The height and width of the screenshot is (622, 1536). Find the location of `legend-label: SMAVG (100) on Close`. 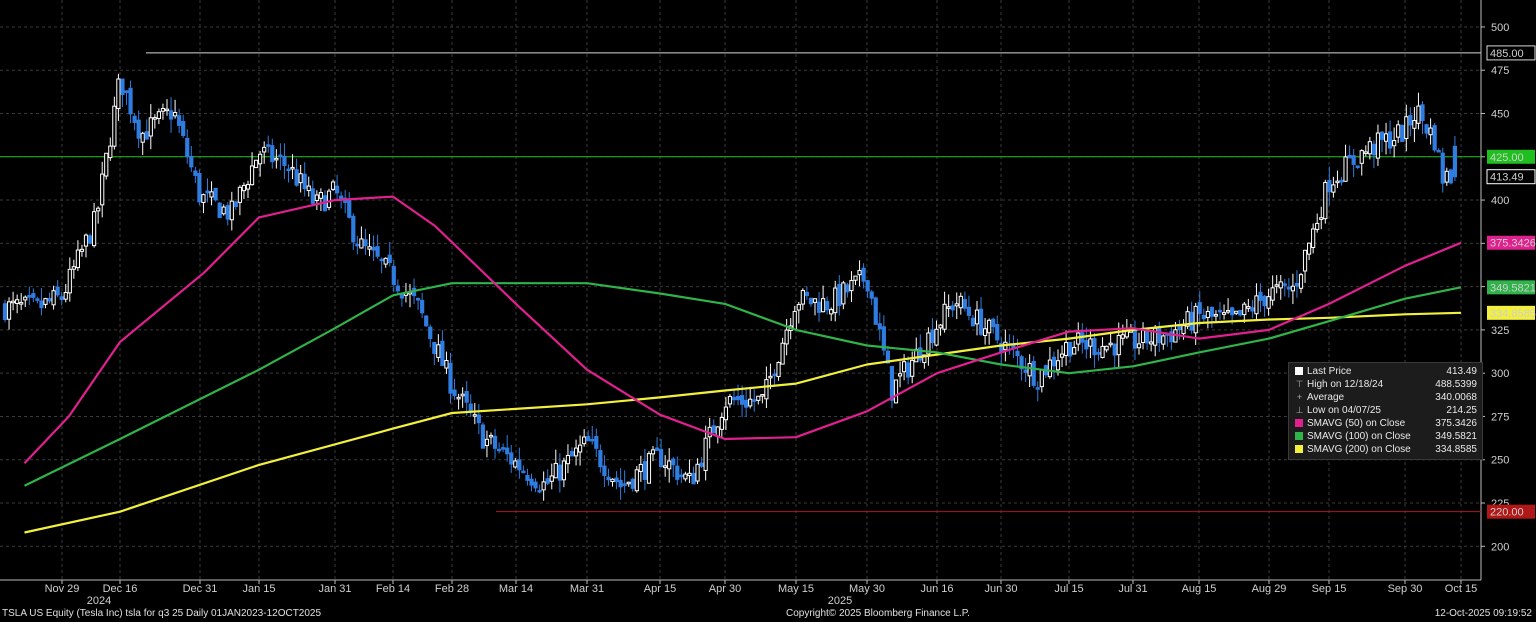

legend-label: SMAVG (100) on Close is located at coordinates (1359, 436).